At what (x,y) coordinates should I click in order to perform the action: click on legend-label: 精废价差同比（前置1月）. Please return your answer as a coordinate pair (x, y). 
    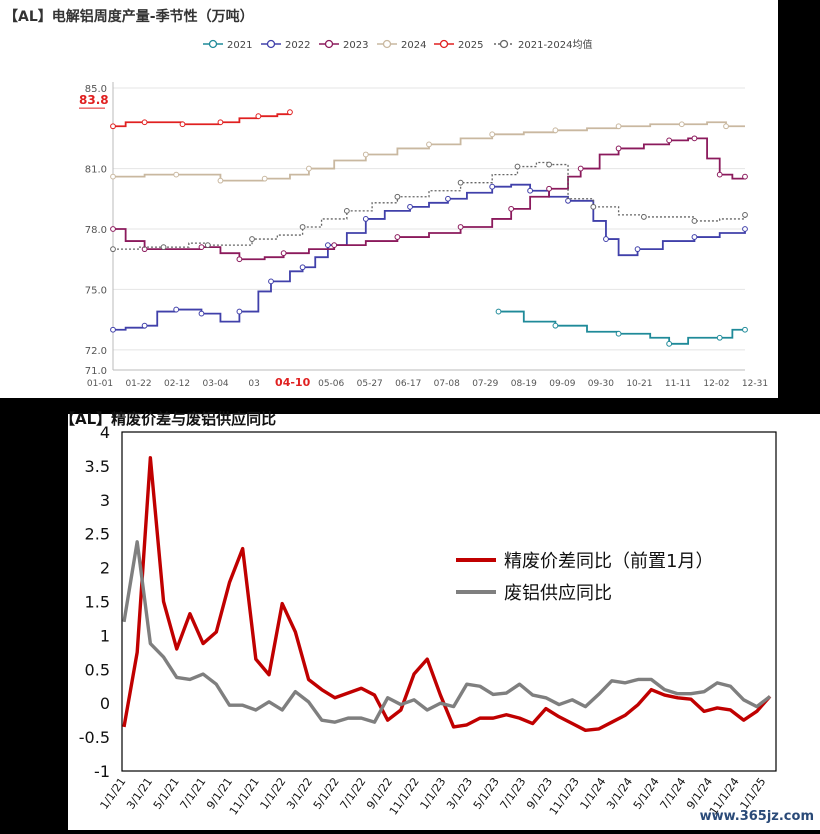
    Looking at the image, I should click on (608, 561).